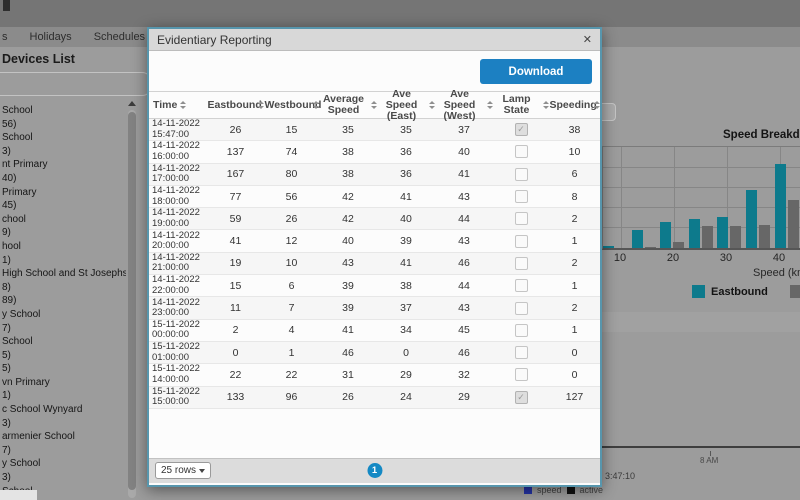 Image resolution: width=800 pixels, height=500 pixels. I want to click on table-row: 14-11-2022 23:00:00 11 7 39 37 43 2, so click(374, 308).